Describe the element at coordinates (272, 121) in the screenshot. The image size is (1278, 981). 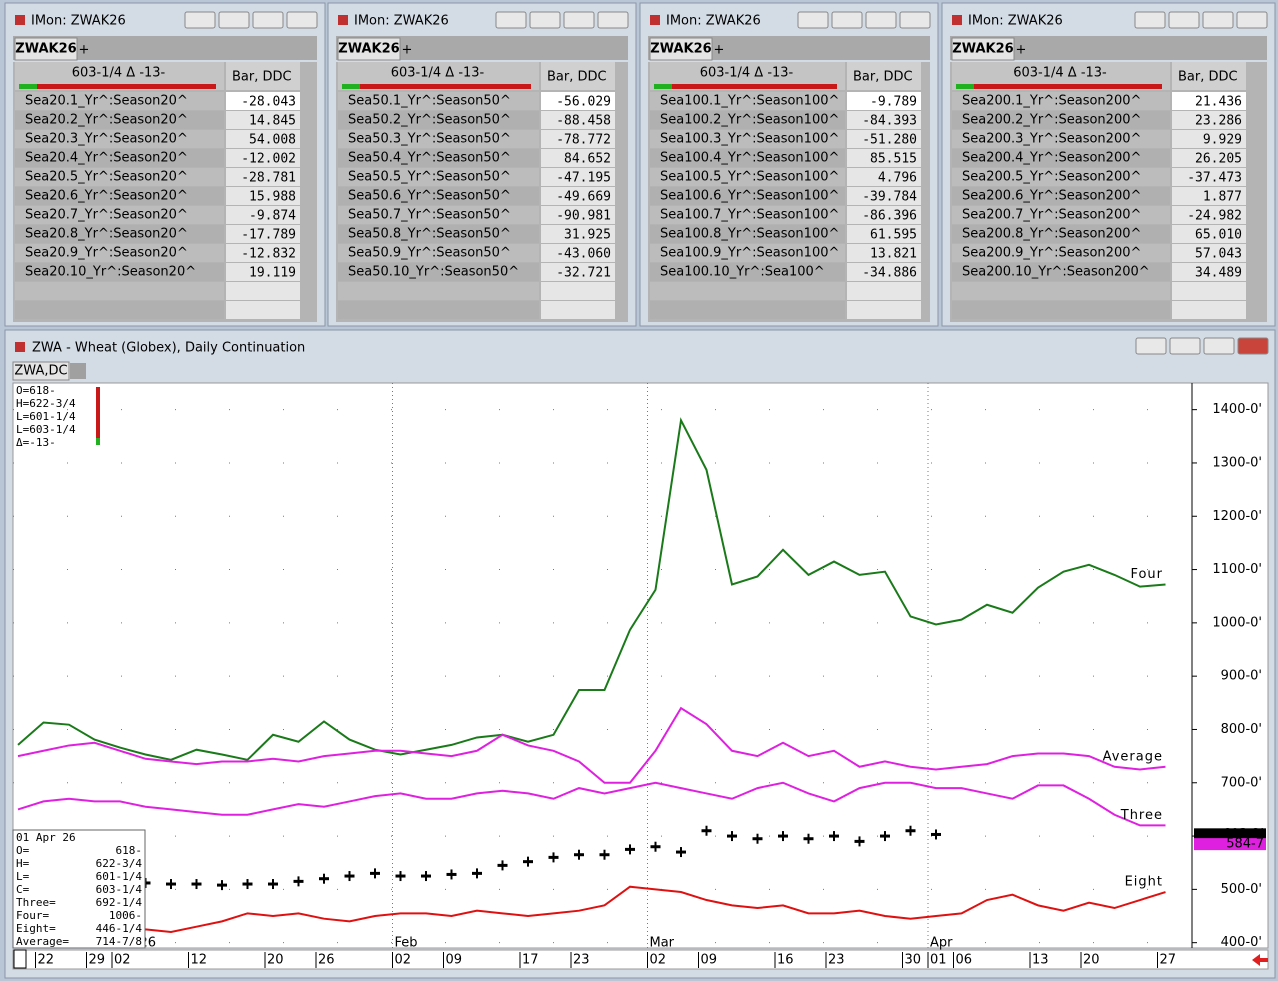
I see `row-value: 14.845` at that location.